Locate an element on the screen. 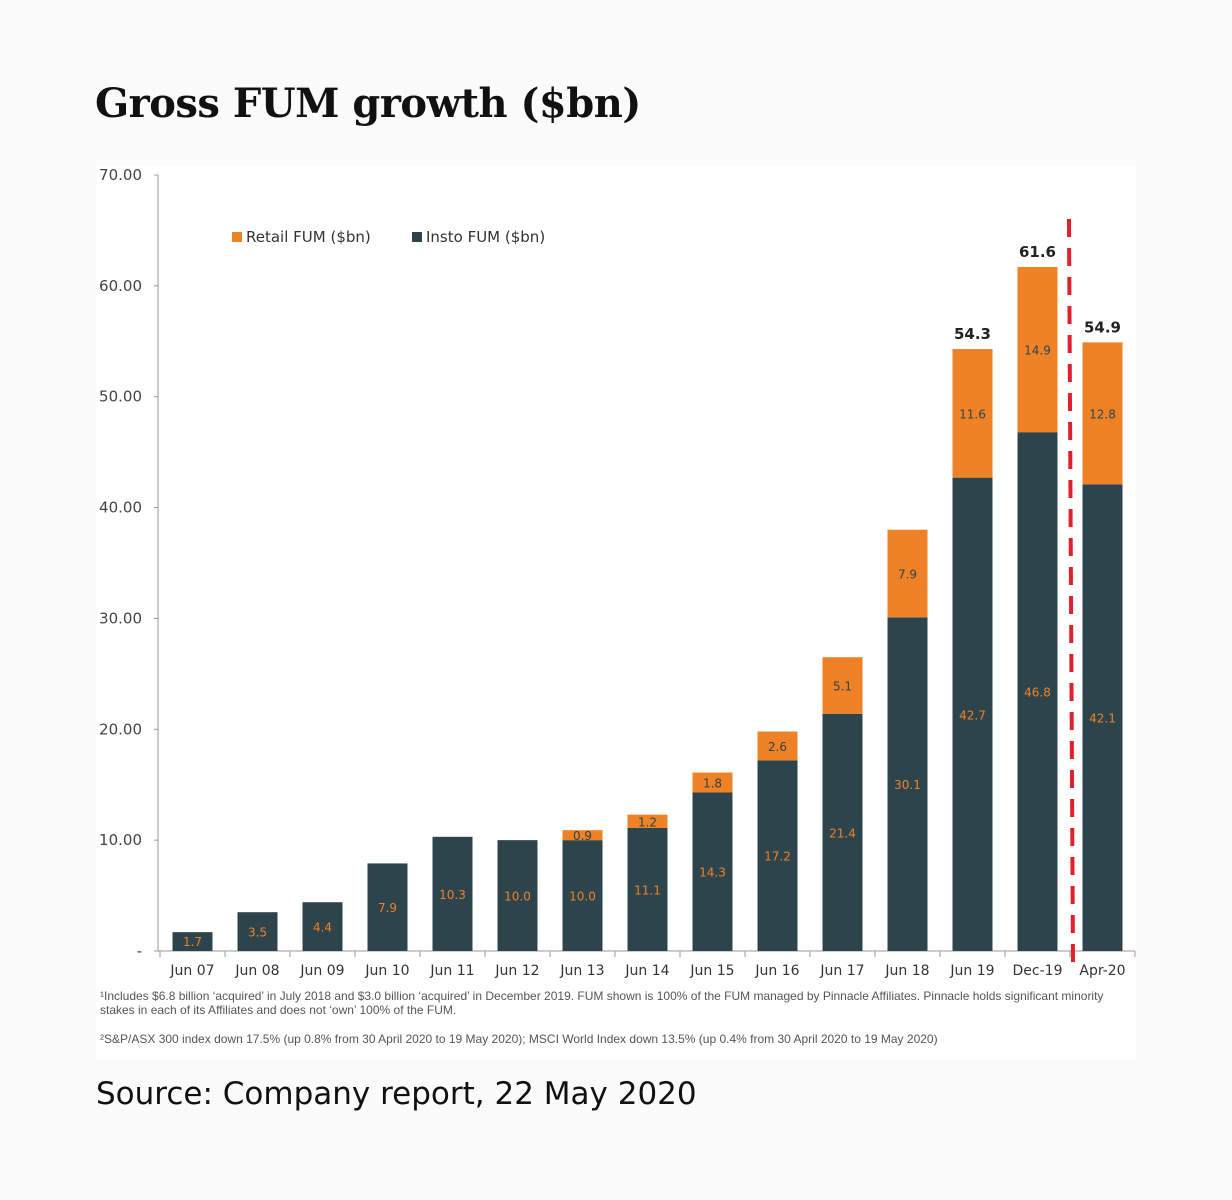  y-tick-label: 20.00 is located at coordinates (120, 729).